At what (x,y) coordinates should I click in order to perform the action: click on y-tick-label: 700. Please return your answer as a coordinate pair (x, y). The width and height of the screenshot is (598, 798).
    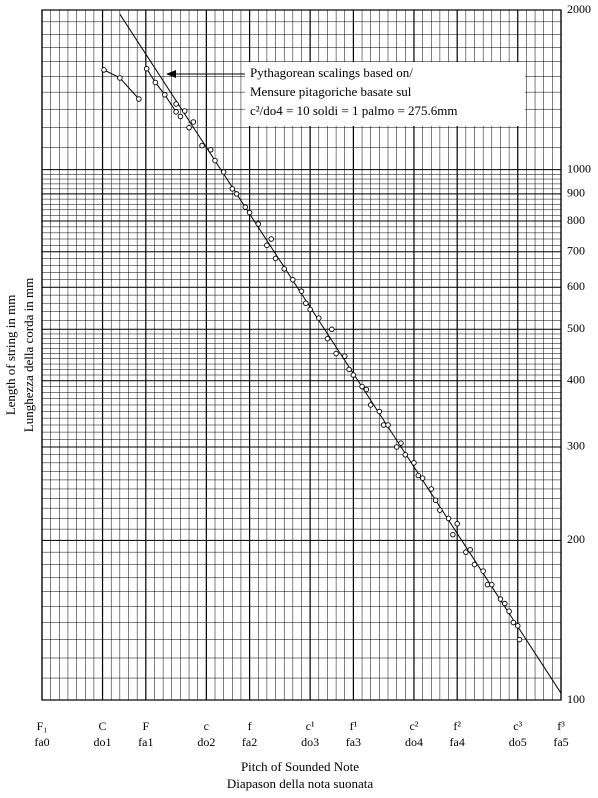
    Looking at the image, I should click on (576, 251).